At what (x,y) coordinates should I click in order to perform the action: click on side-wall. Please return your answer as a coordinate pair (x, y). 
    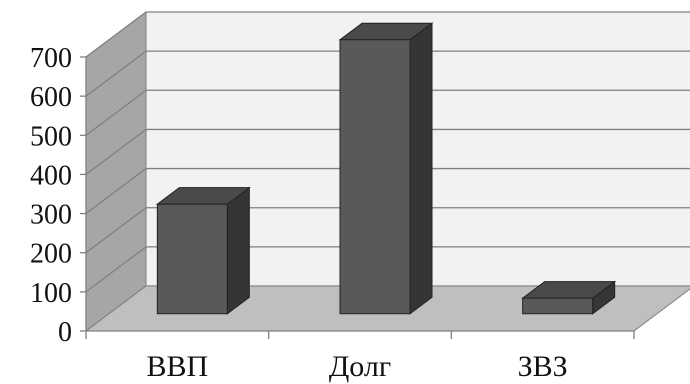
    Looking at the image, I should click on (116, 171).